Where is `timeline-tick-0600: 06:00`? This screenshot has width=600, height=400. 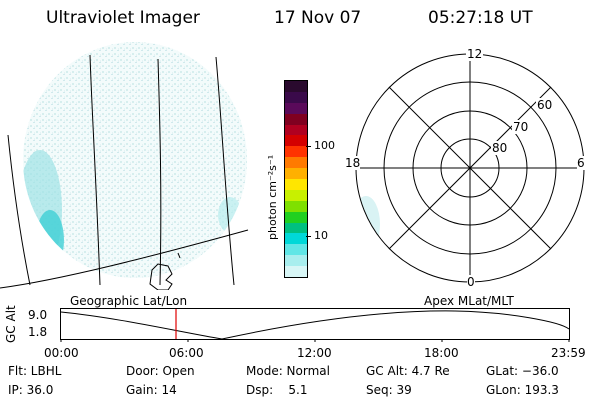
timeline-tick-0600: 06:00 is located at coordinates (186, 353).